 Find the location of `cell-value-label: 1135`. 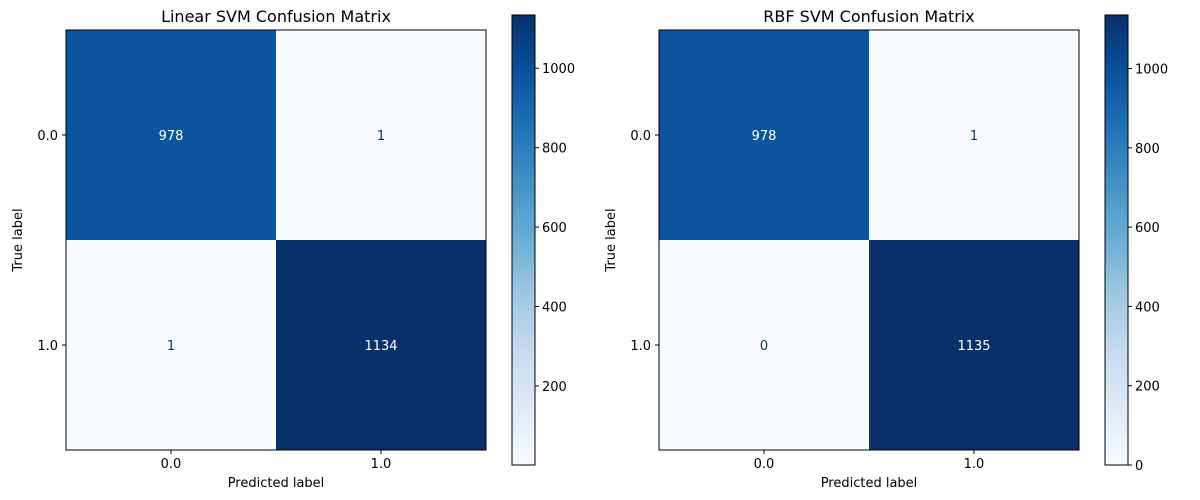

cell-value-label: 1135 is located at coordinates (973, 346).